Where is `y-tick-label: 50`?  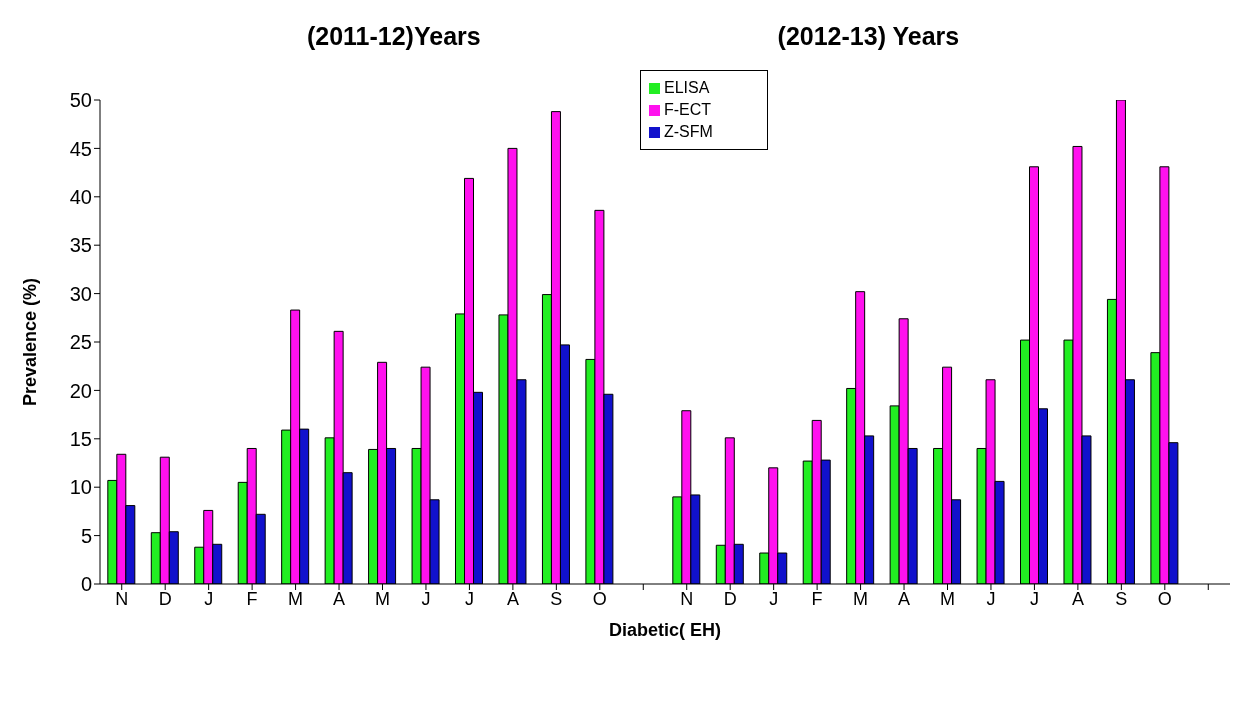 y-tick-label: 50 is located at coordinates (80, 100).